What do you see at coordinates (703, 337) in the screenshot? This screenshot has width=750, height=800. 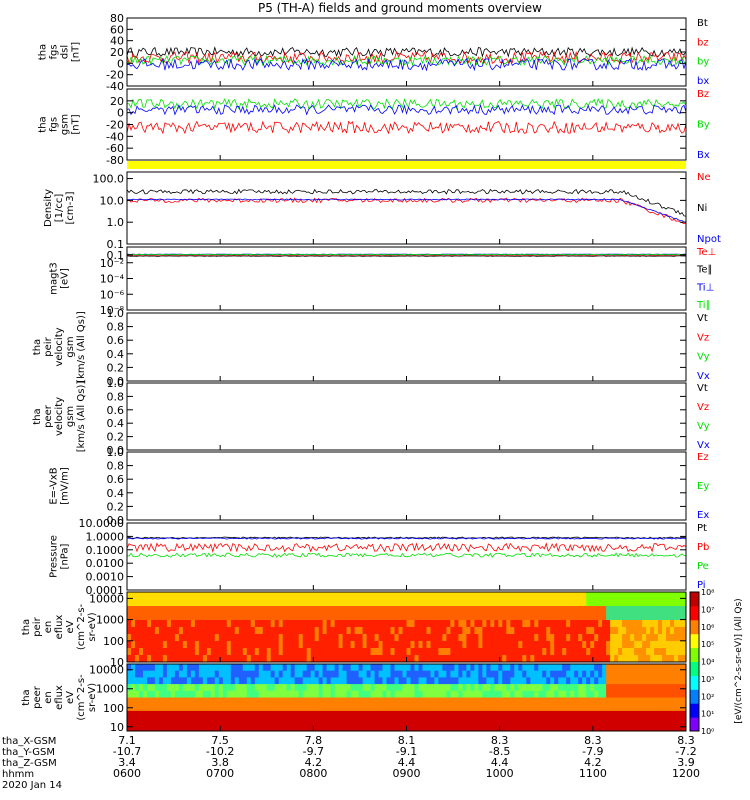 I see `legend-peir_vel-1: Vz` at bounding box center [703, 337].